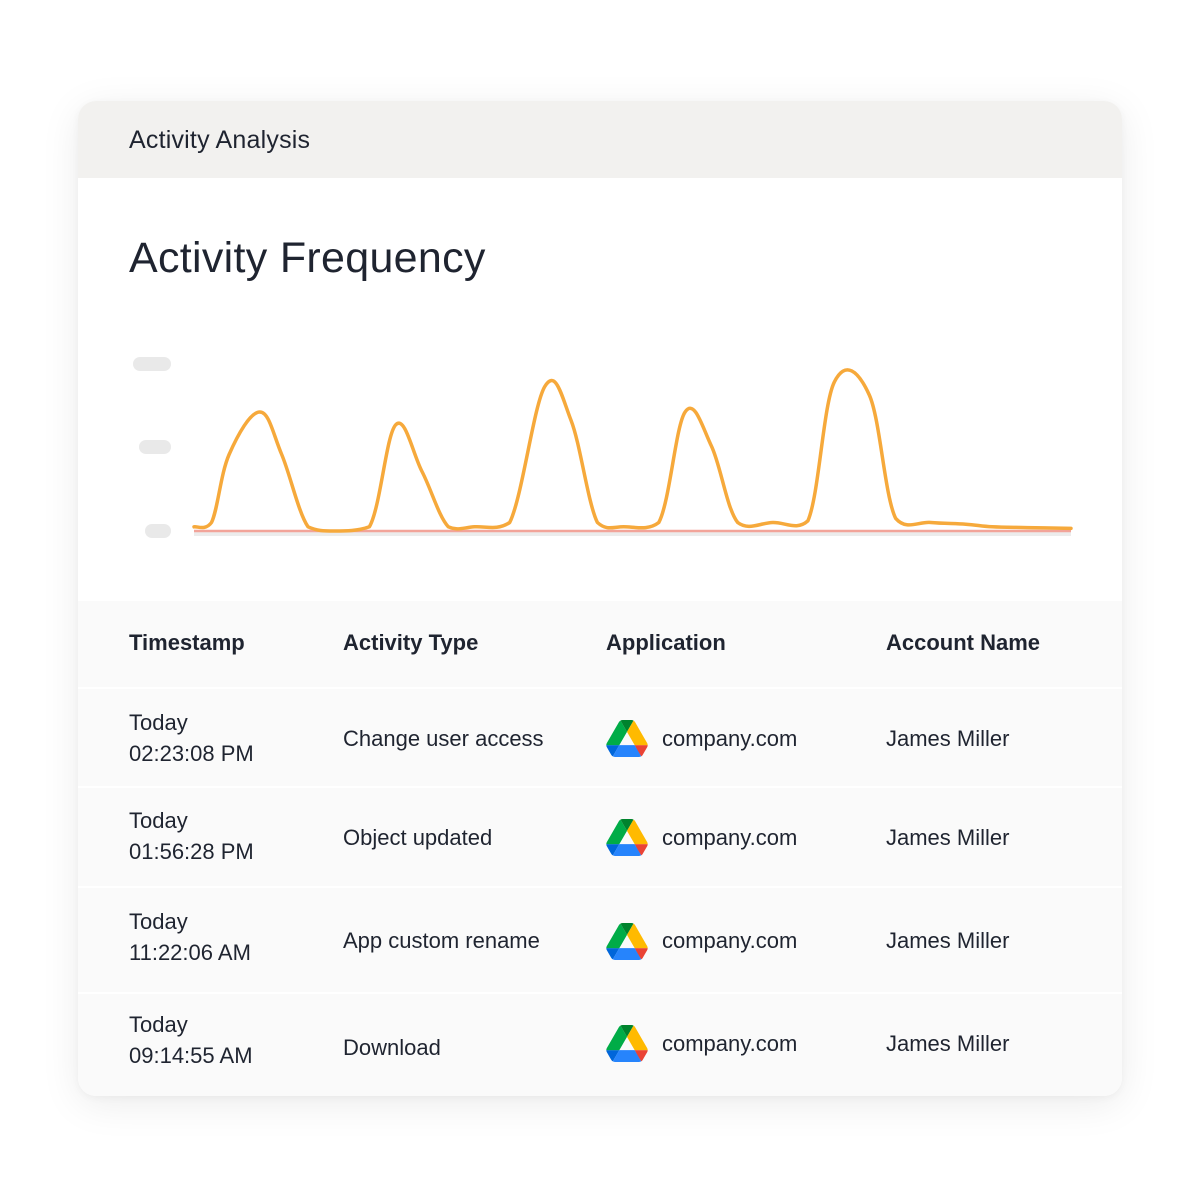  I want to click on timestamp-time: 11:22:06 AM, so click(190, 952).